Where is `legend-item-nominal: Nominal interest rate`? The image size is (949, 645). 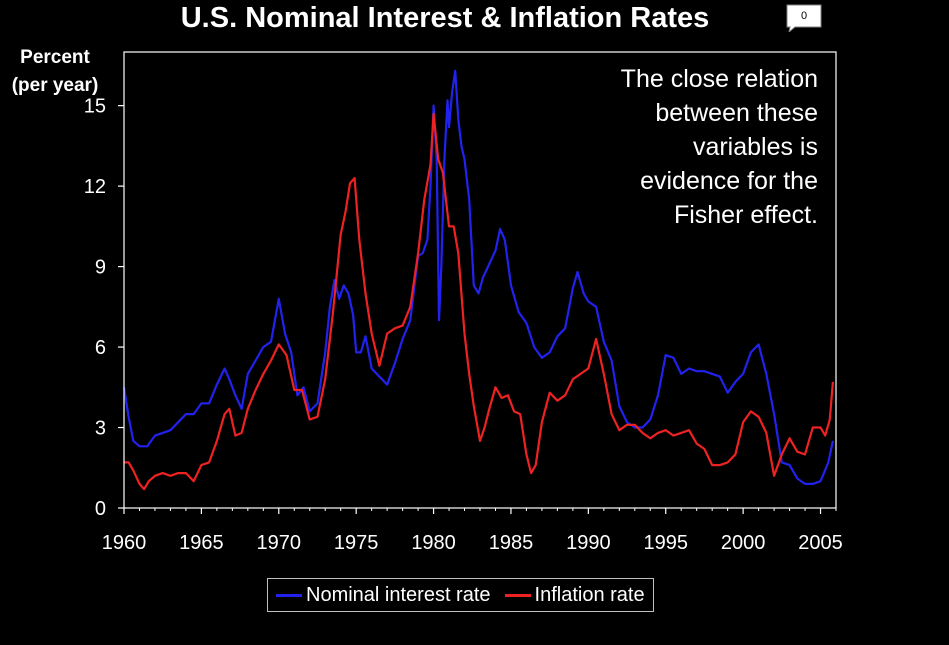
legend-item-nominal: Nominal interest rate is located at coordinates (383, 595).